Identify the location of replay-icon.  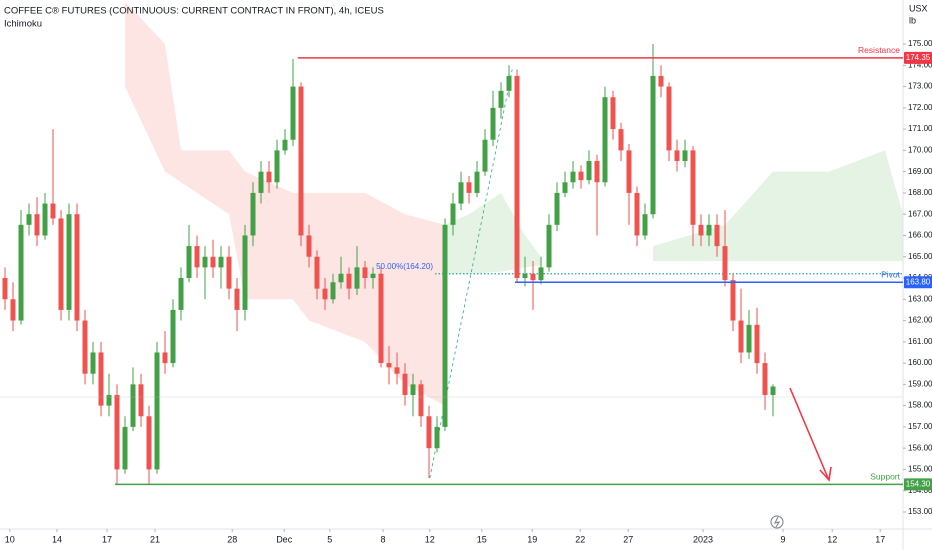
(777, 522).